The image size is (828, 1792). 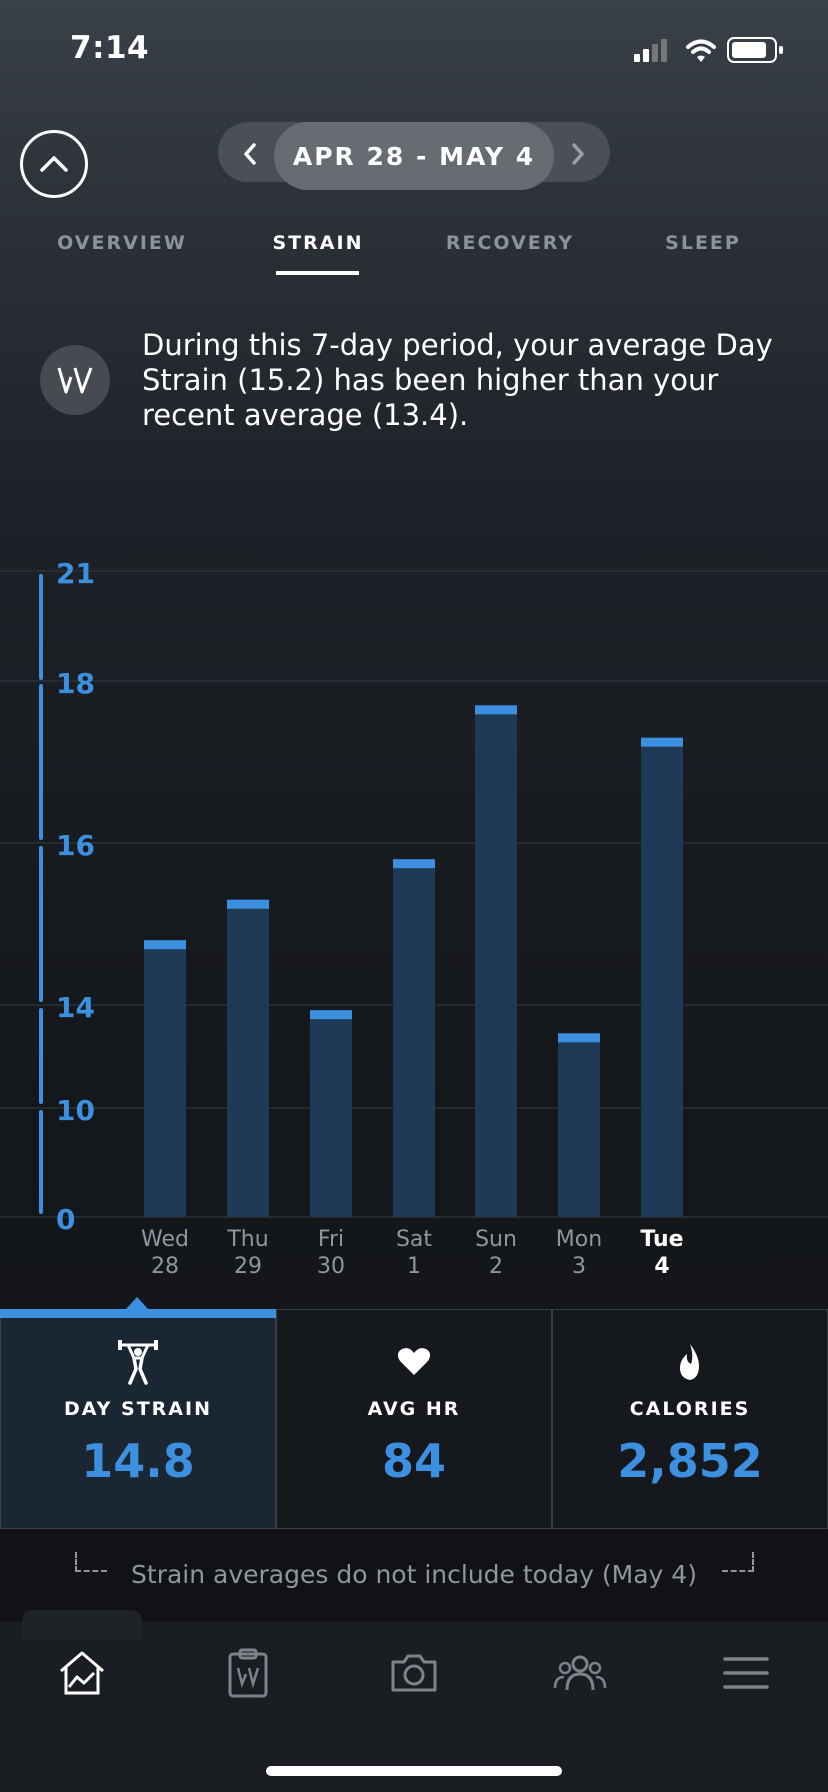 I want to click on day-number: 30, so click(x=331, y=1266).